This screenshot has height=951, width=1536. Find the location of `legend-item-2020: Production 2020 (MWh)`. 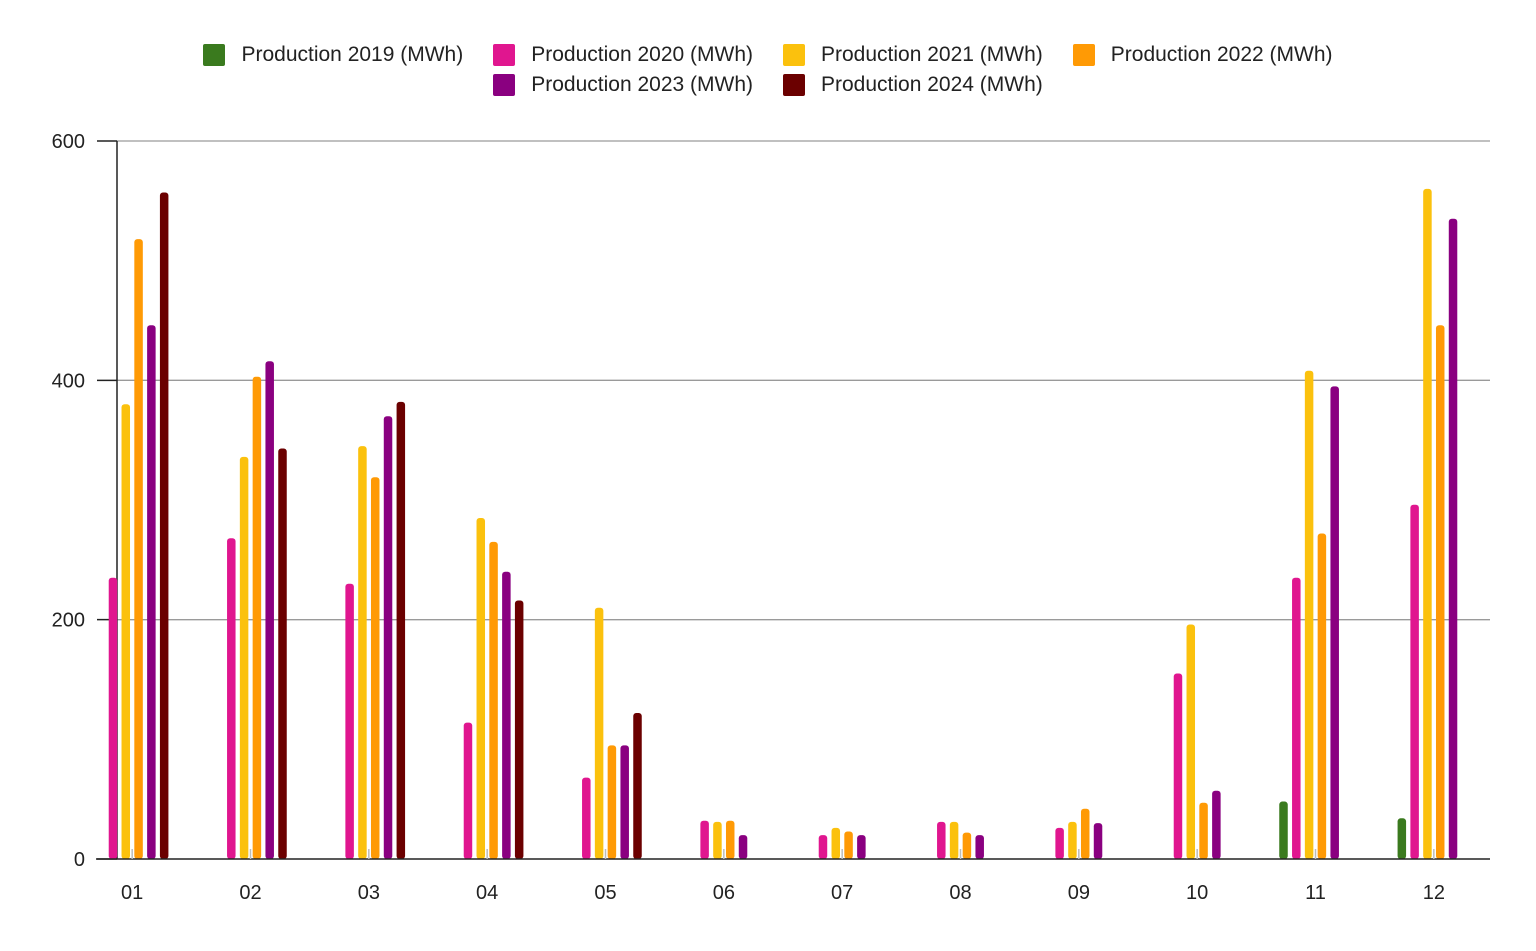

legend-item-2020: Production 2020 (MWh) is located at coordinates (623, 55).